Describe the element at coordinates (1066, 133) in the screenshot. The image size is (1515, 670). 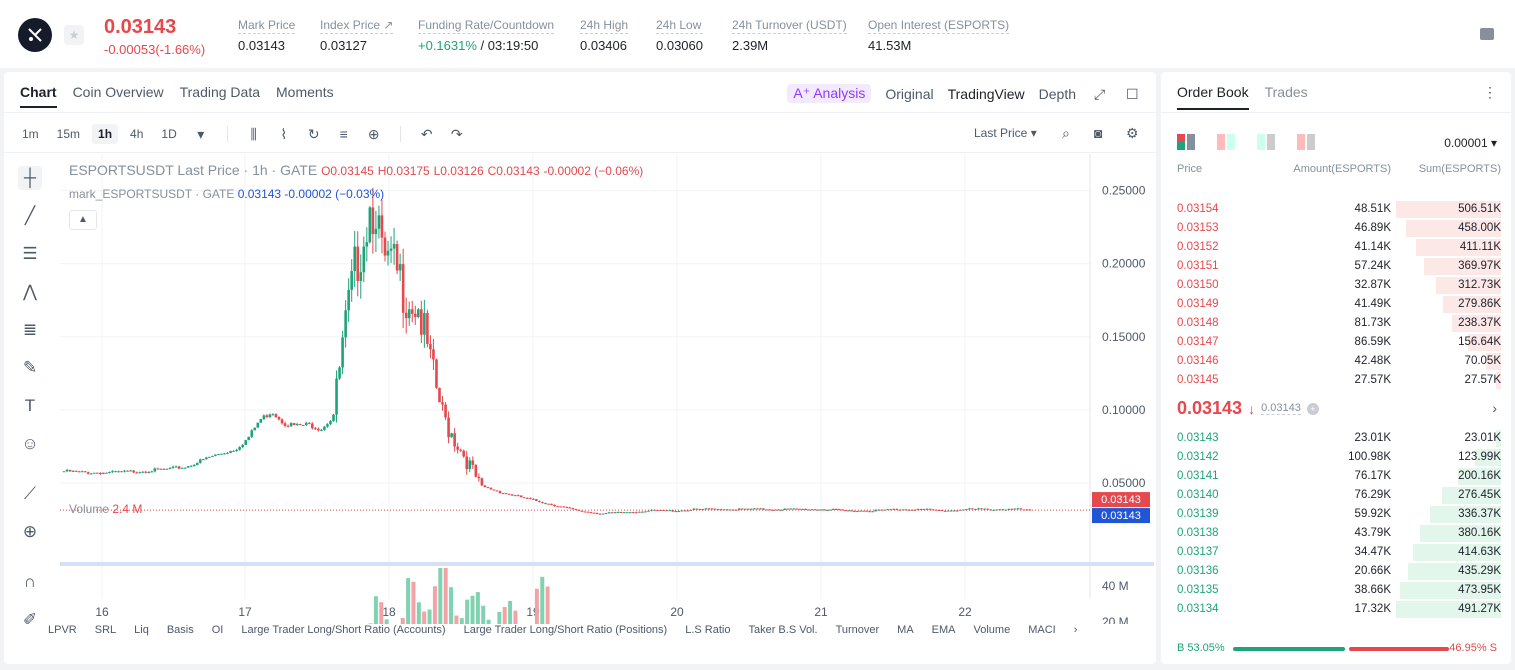
I see `search-icon: ⌕` at that location.